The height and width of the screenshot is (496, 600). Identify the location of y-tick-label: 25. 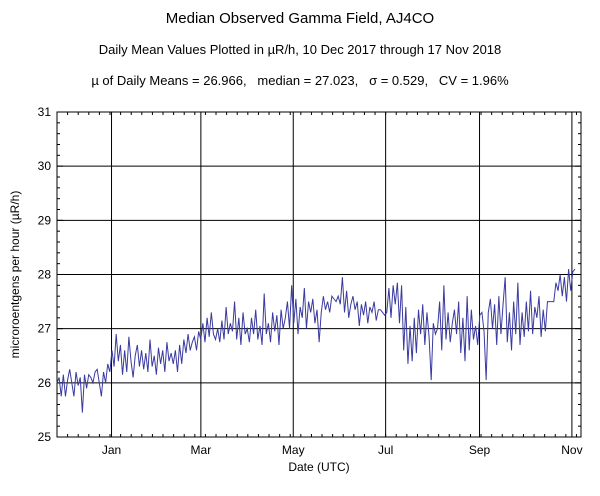
(45, 437).